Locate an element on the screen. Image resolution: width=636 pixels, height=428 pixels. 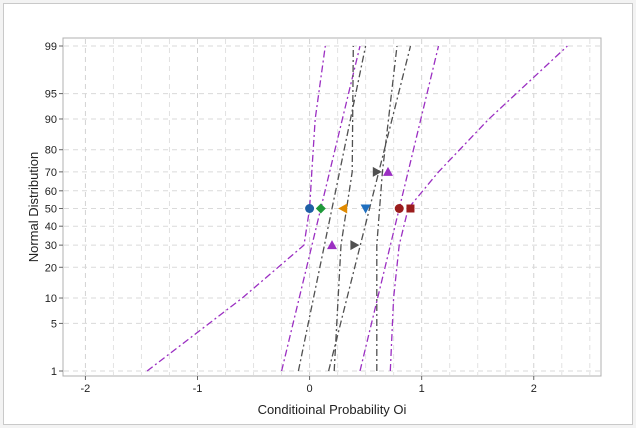
x-tick-label: 1 is located at coordinates (422, 389).